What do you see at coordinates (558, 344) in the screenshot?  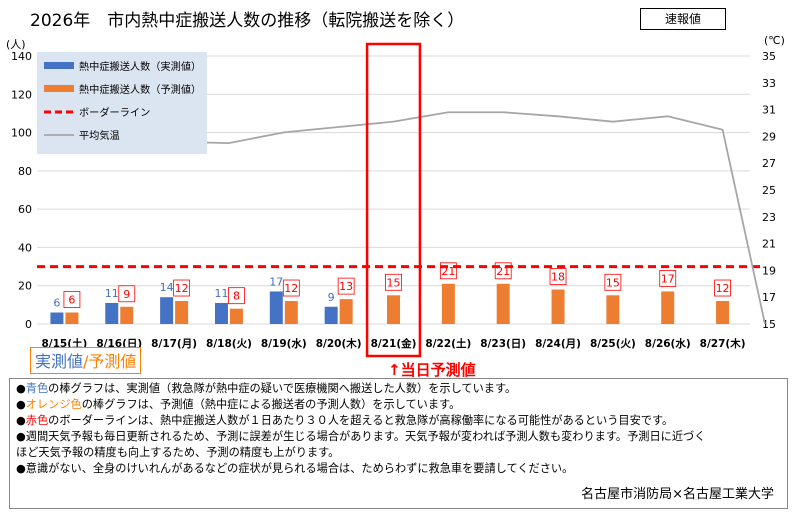 I see `x-tick-label: 8/24(月)` at bounding box center [558, 344].